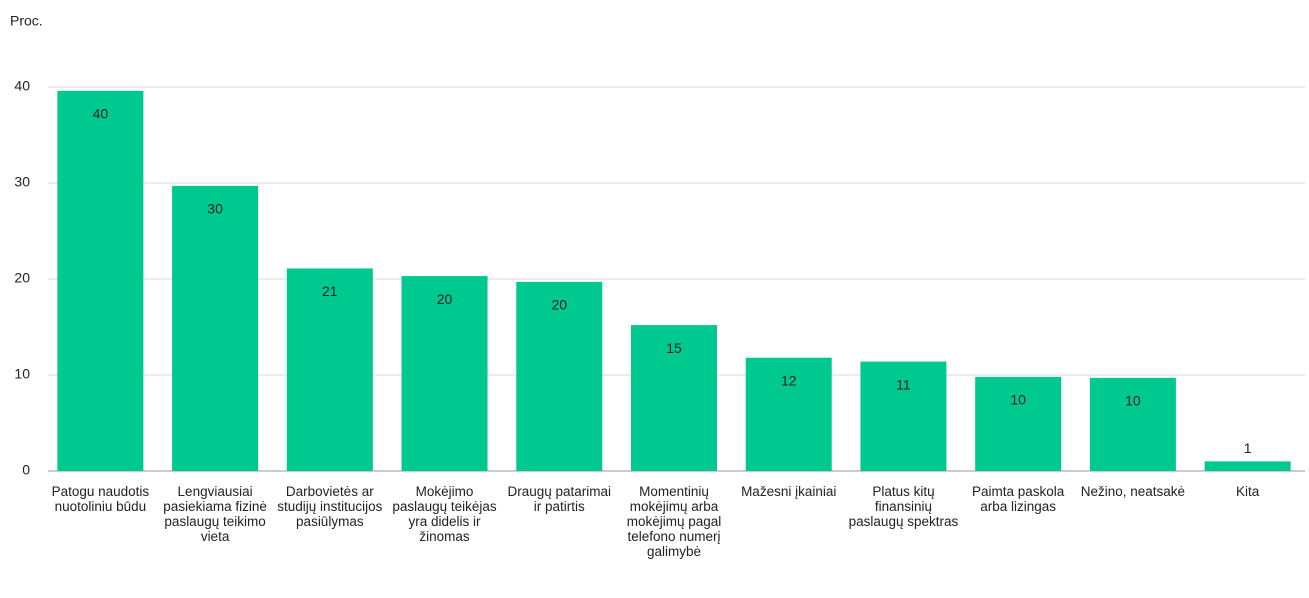 The width and height of the screenshot is (1309, 598). I want to click on value-label: 15, so click(674, 348).